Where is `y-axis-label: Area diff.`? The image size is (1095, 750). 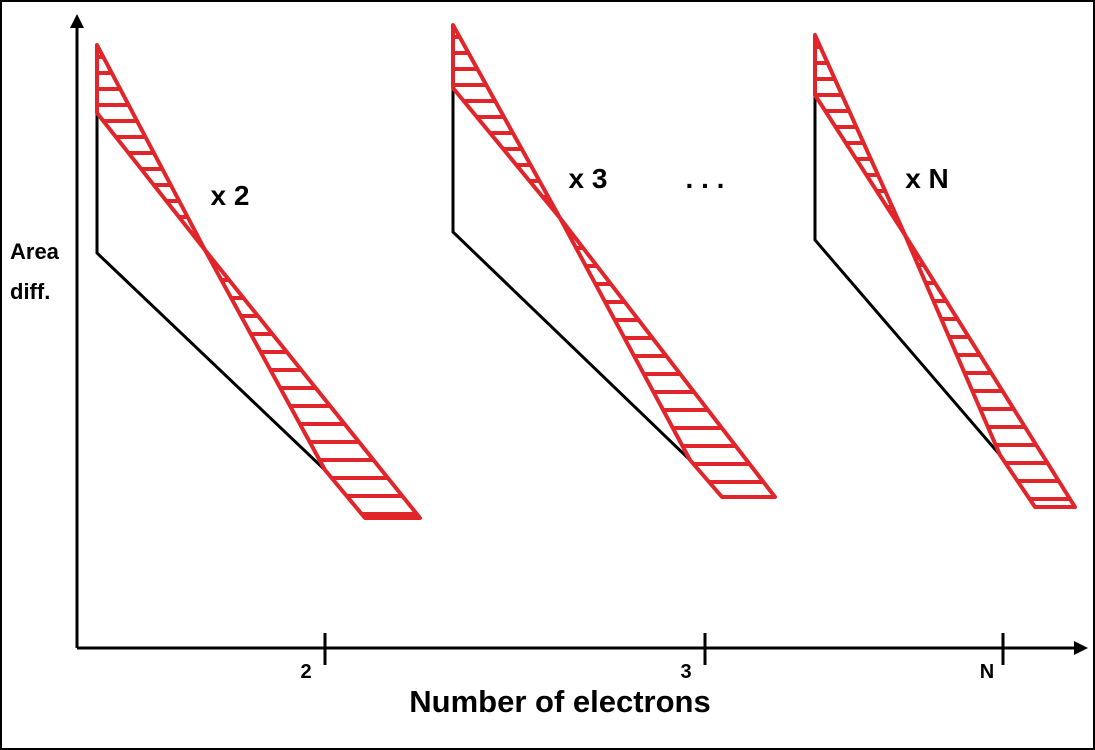 y-axis-label: Area diff. is located at coordinates (34, 271).